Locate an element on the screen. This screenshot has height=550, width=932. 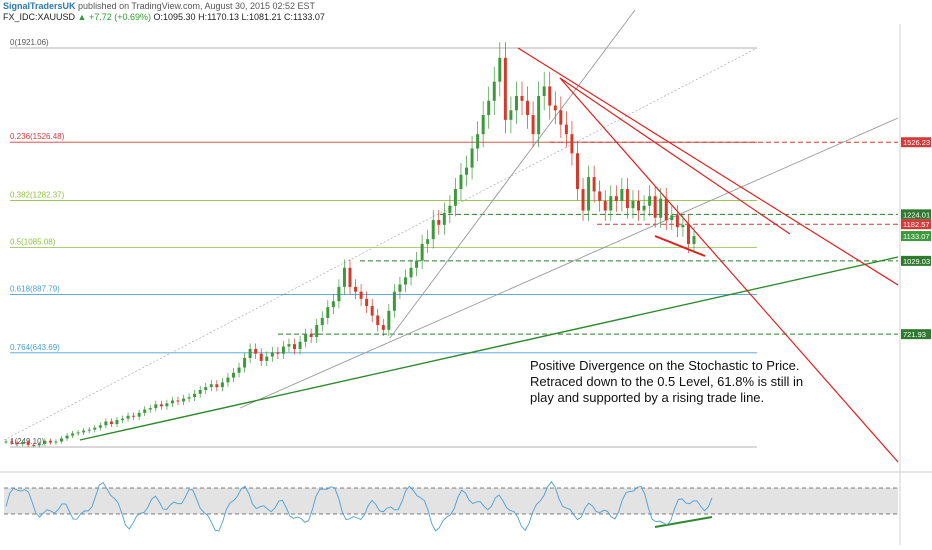
fib-label: 0.382(1282.37) is located at coordinates (37, 194).